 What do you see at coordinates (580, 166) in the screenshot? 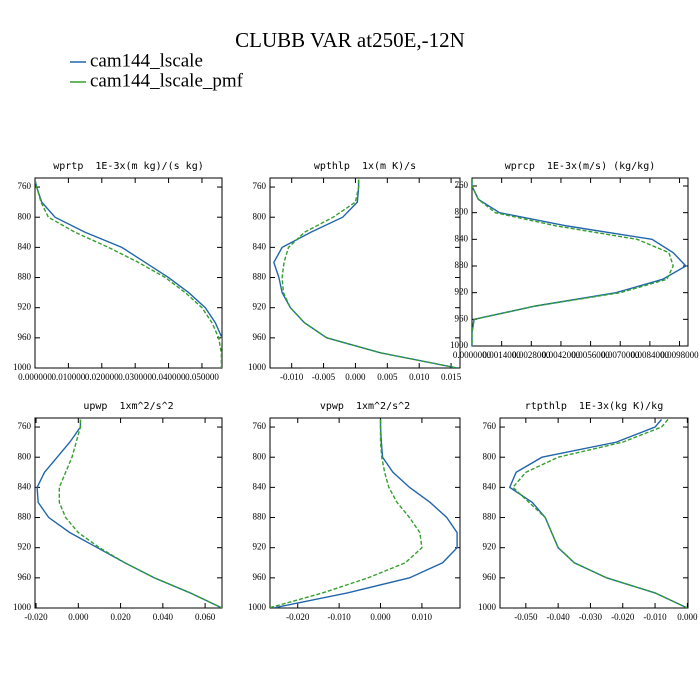
I see `panel-title: wprcp 1E-3x(m/s) (kg/kg)` at bounding box center [580, 166].